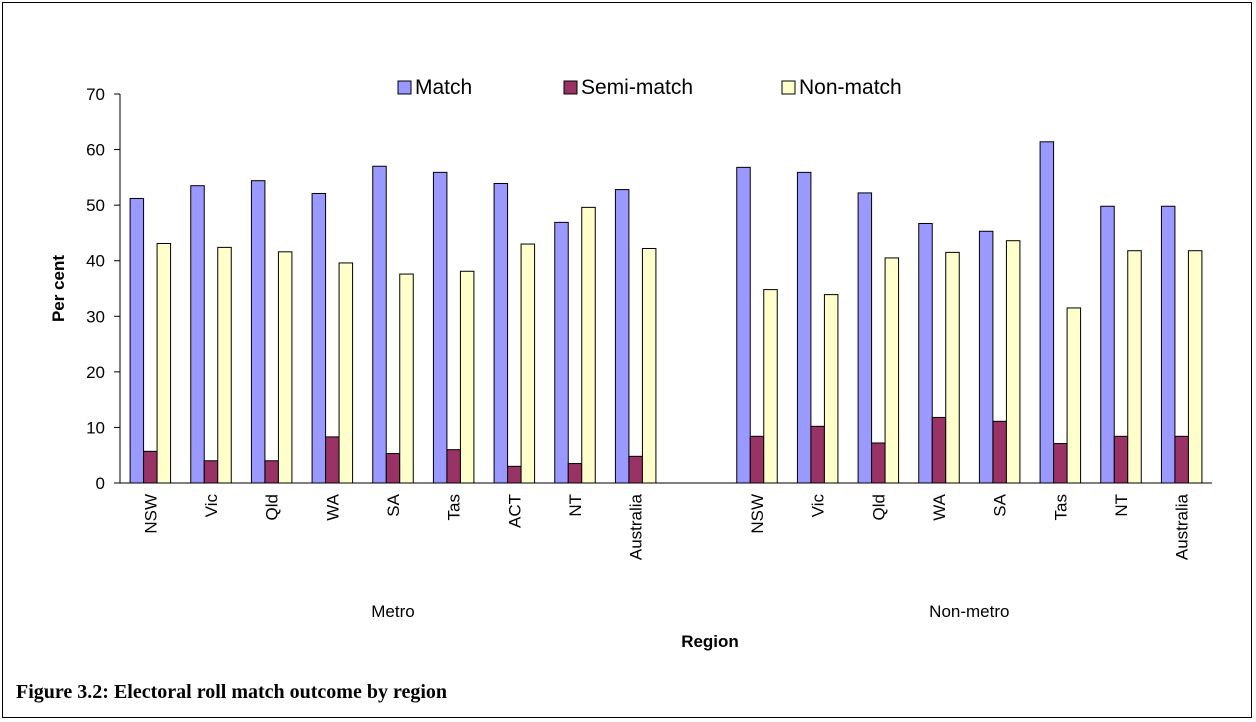  Describe the element at coordinates (271, 472) in the screenshot. I see `bar-semi-match-metro-qld` at that location.